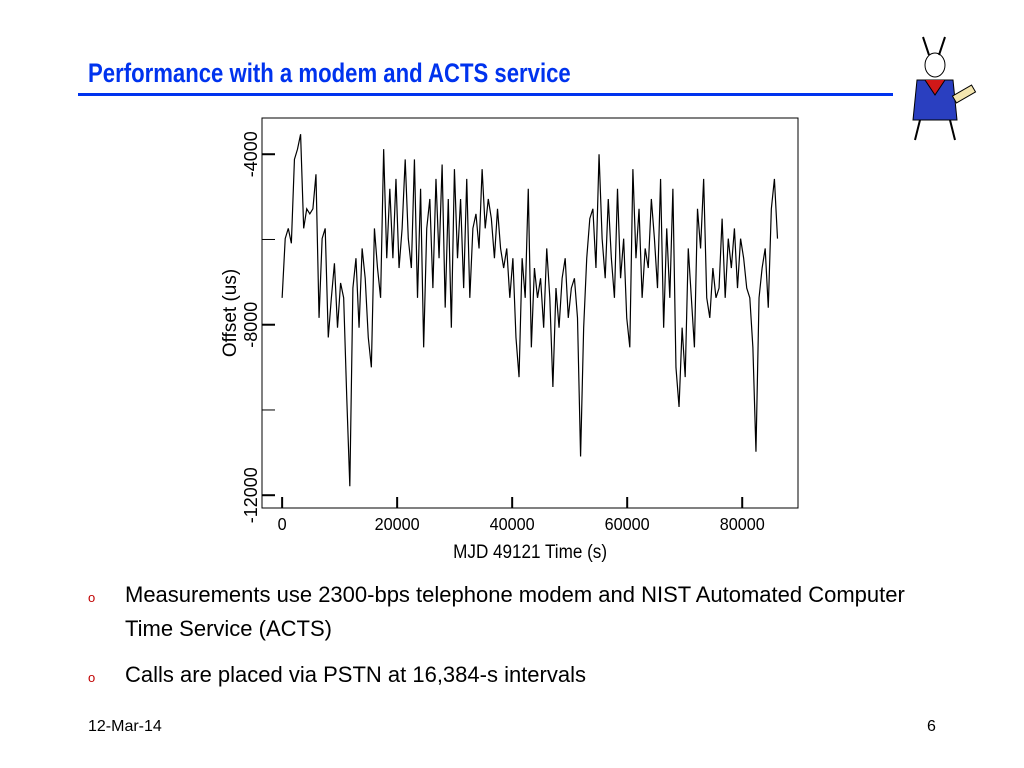 The image size is (1024, 768). Describe the element at coordinates (230, 313) in the screenshot. I see `y-axis-title: Offset (us)` at that location.